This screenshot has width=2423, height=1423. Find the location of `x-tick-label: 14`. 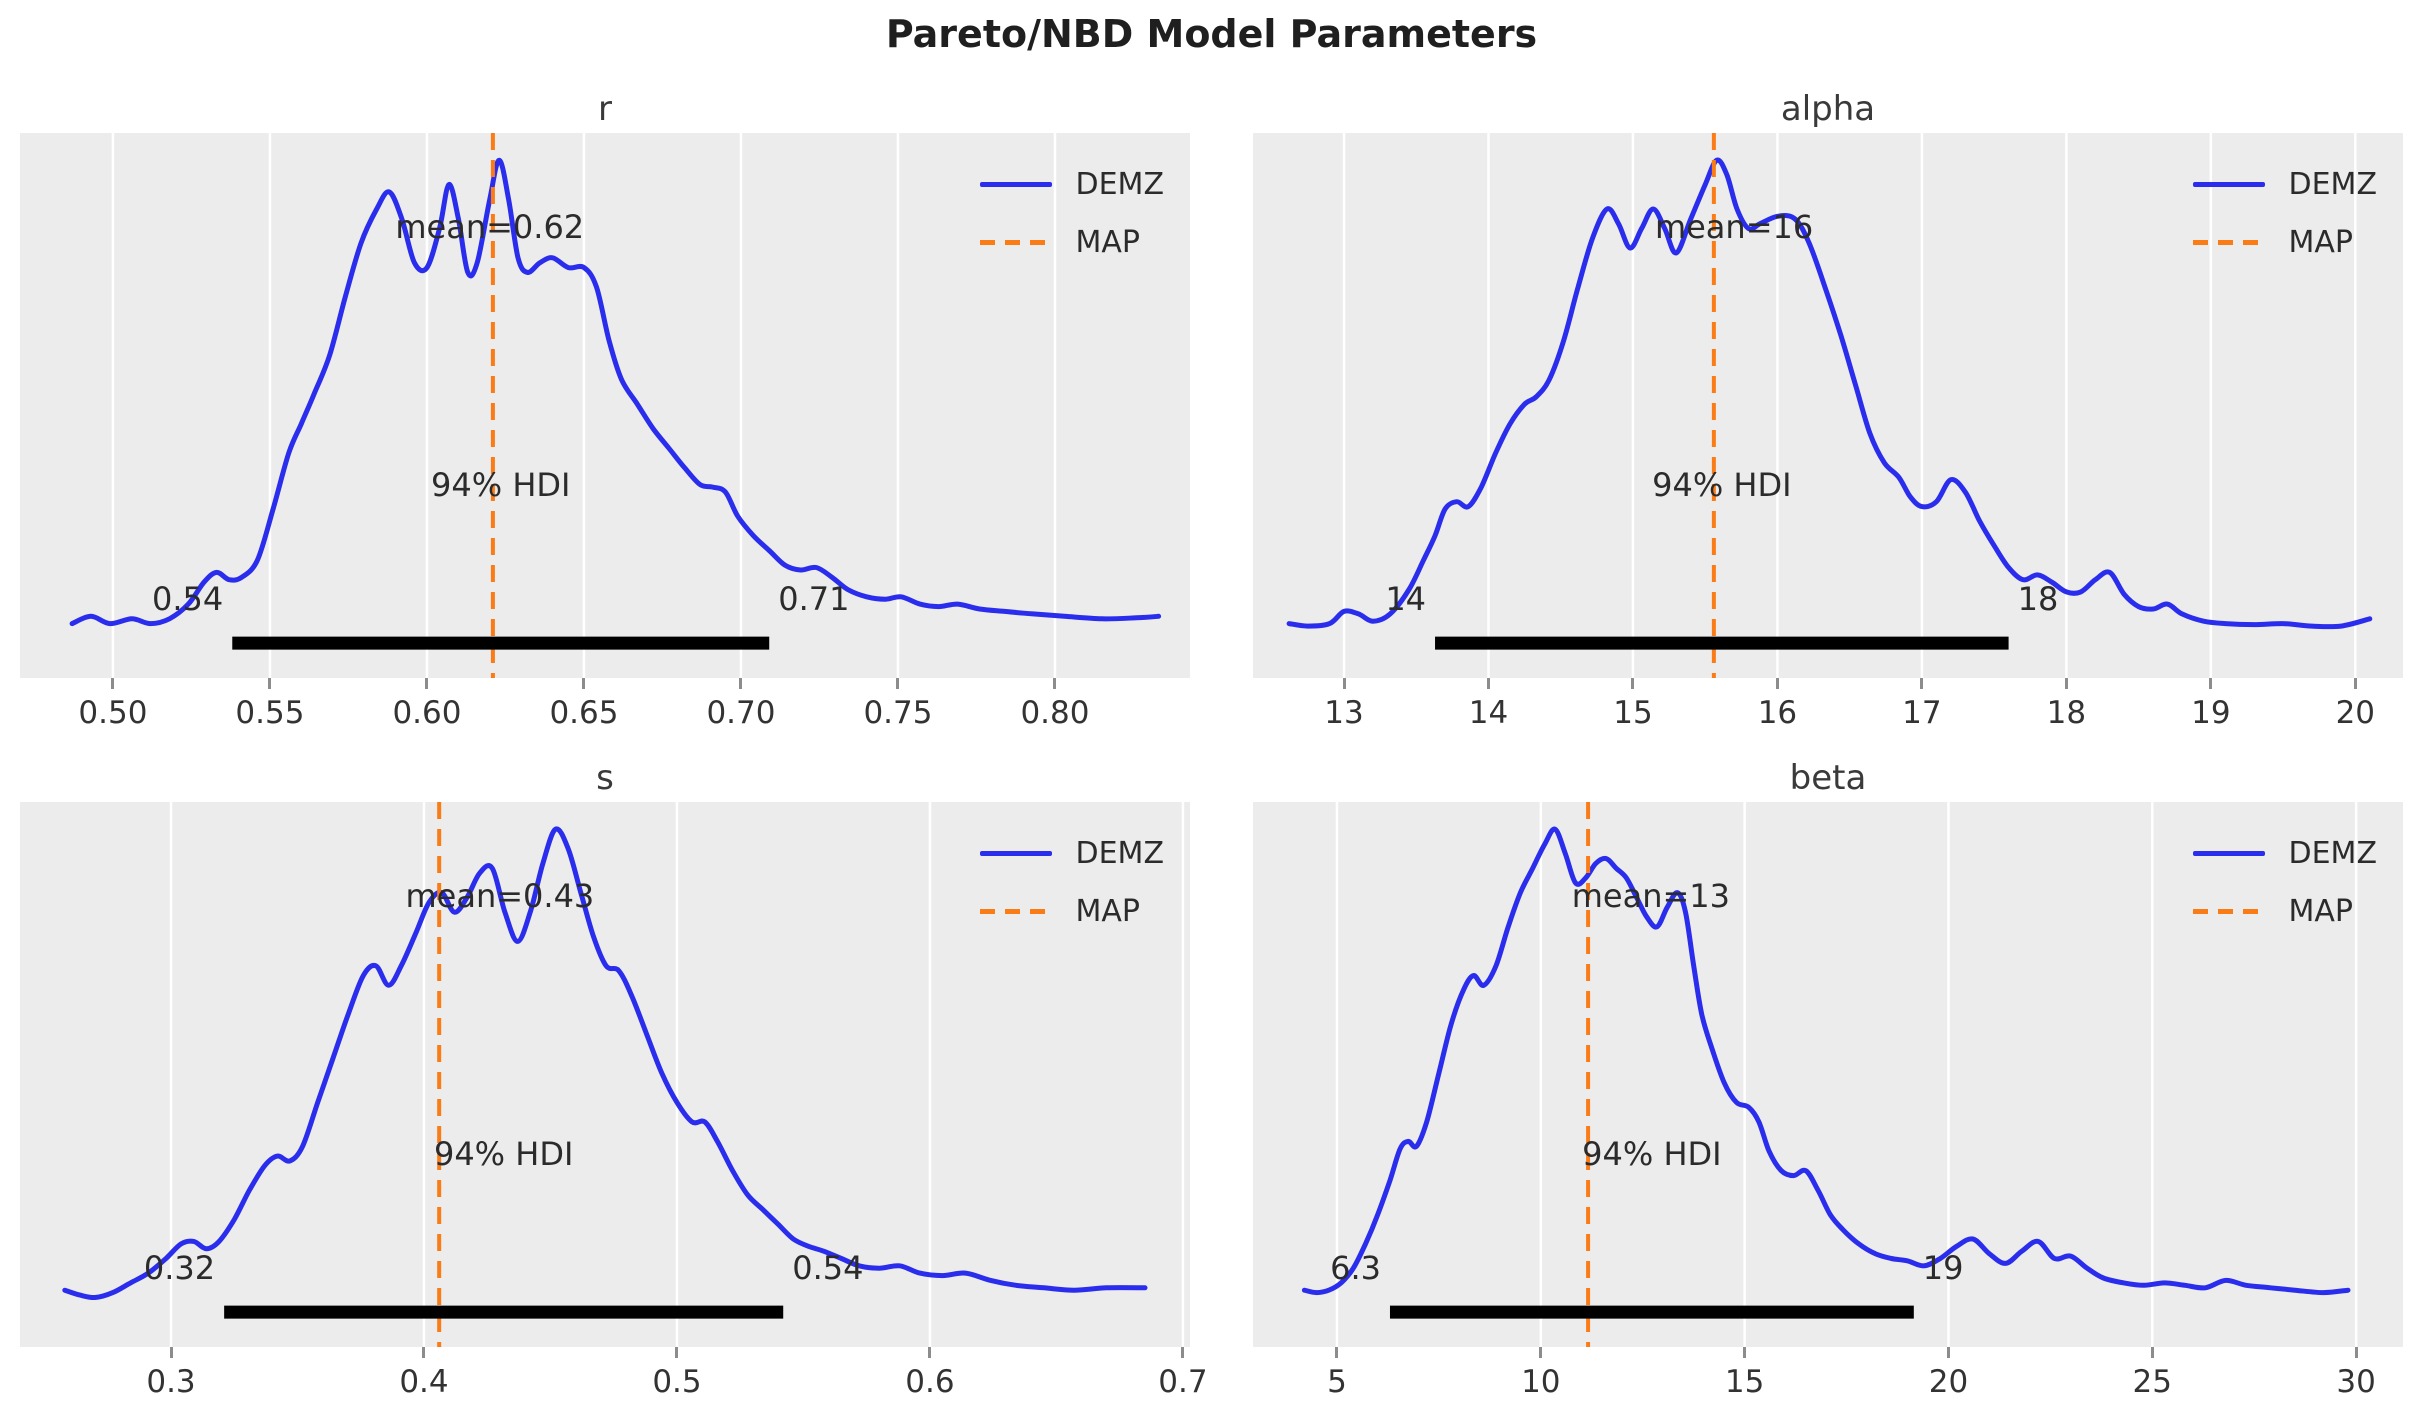

x-tick-label: 14 is located at coordinates (1488, 713).